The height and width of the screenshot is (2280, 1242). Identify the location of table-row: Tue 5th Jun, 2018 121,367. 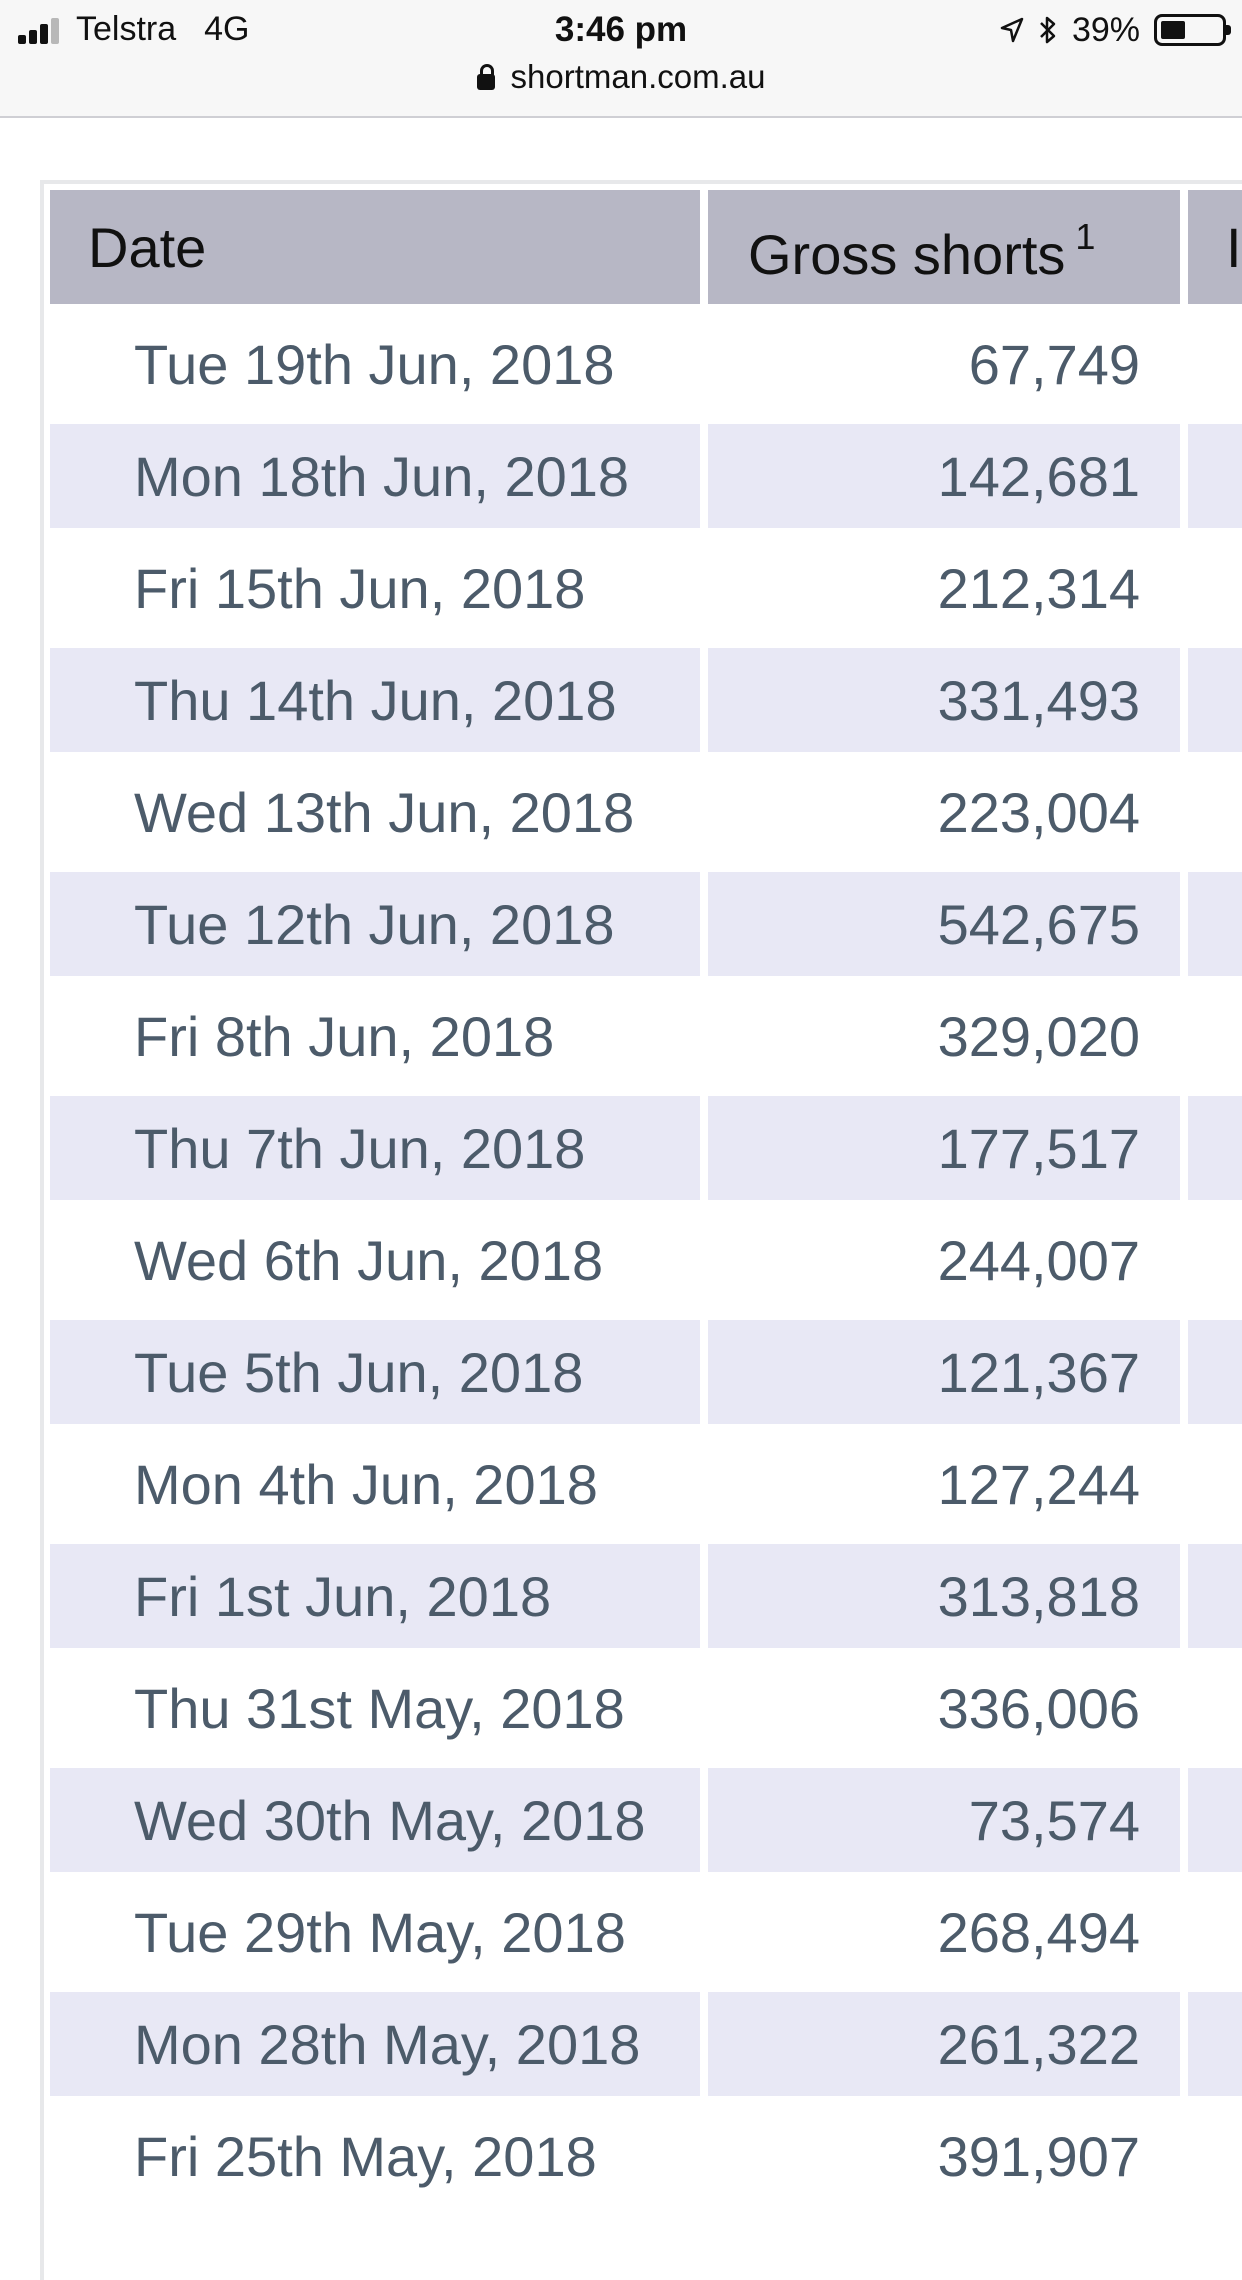
(646, 1372).